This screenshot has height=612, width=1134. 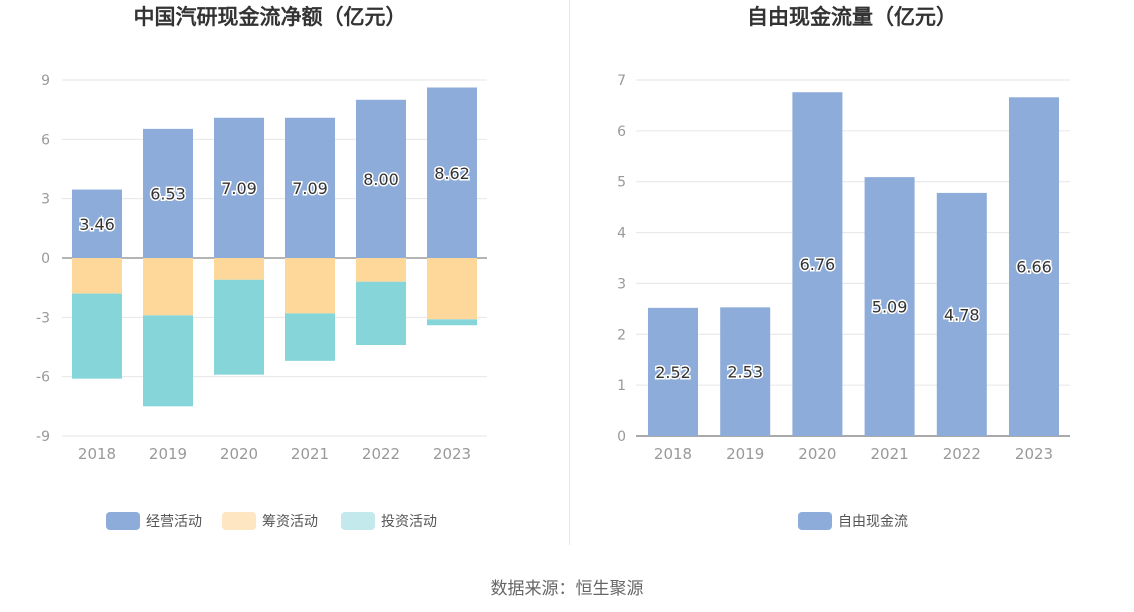 What do you see at coordinates (97, 336) in the screenshot?
I see `bar-投资活动-2018` at bounding box center [97, 336].